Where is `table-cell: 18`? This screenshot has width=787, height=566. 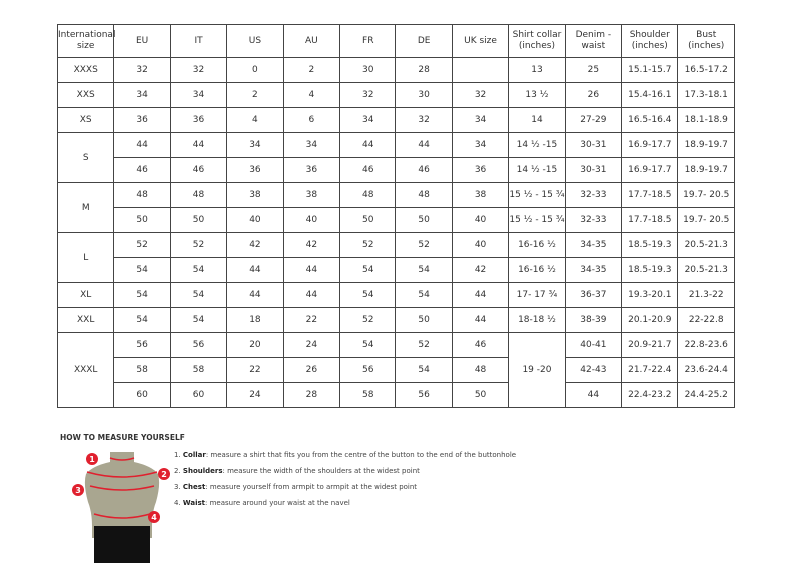
table-cell: 18 is located at coordinates (255, 320).